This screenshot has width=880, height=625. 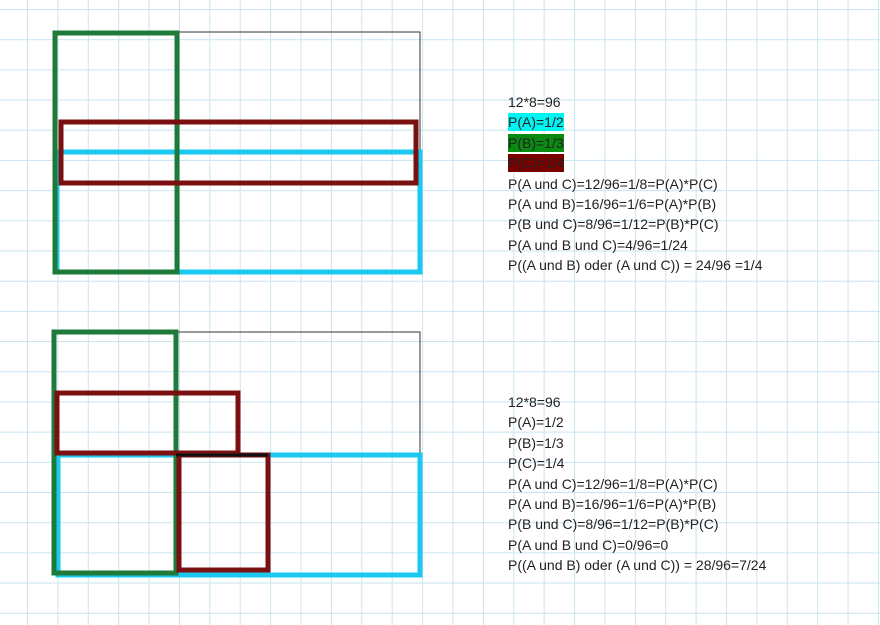 I want to click on text-line: P(A und B und C)=4/96=1/24, so click(x=635, y=245).